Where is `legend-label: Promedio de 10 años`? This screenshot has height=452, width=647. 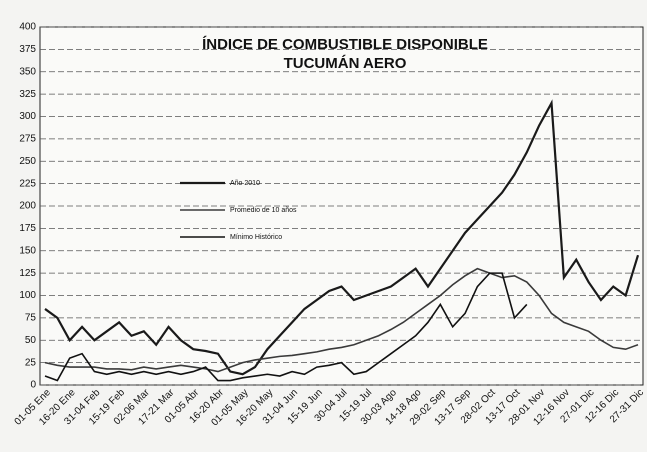
legend-label: Promedio de 10 años is located at coordinates (263, 210).